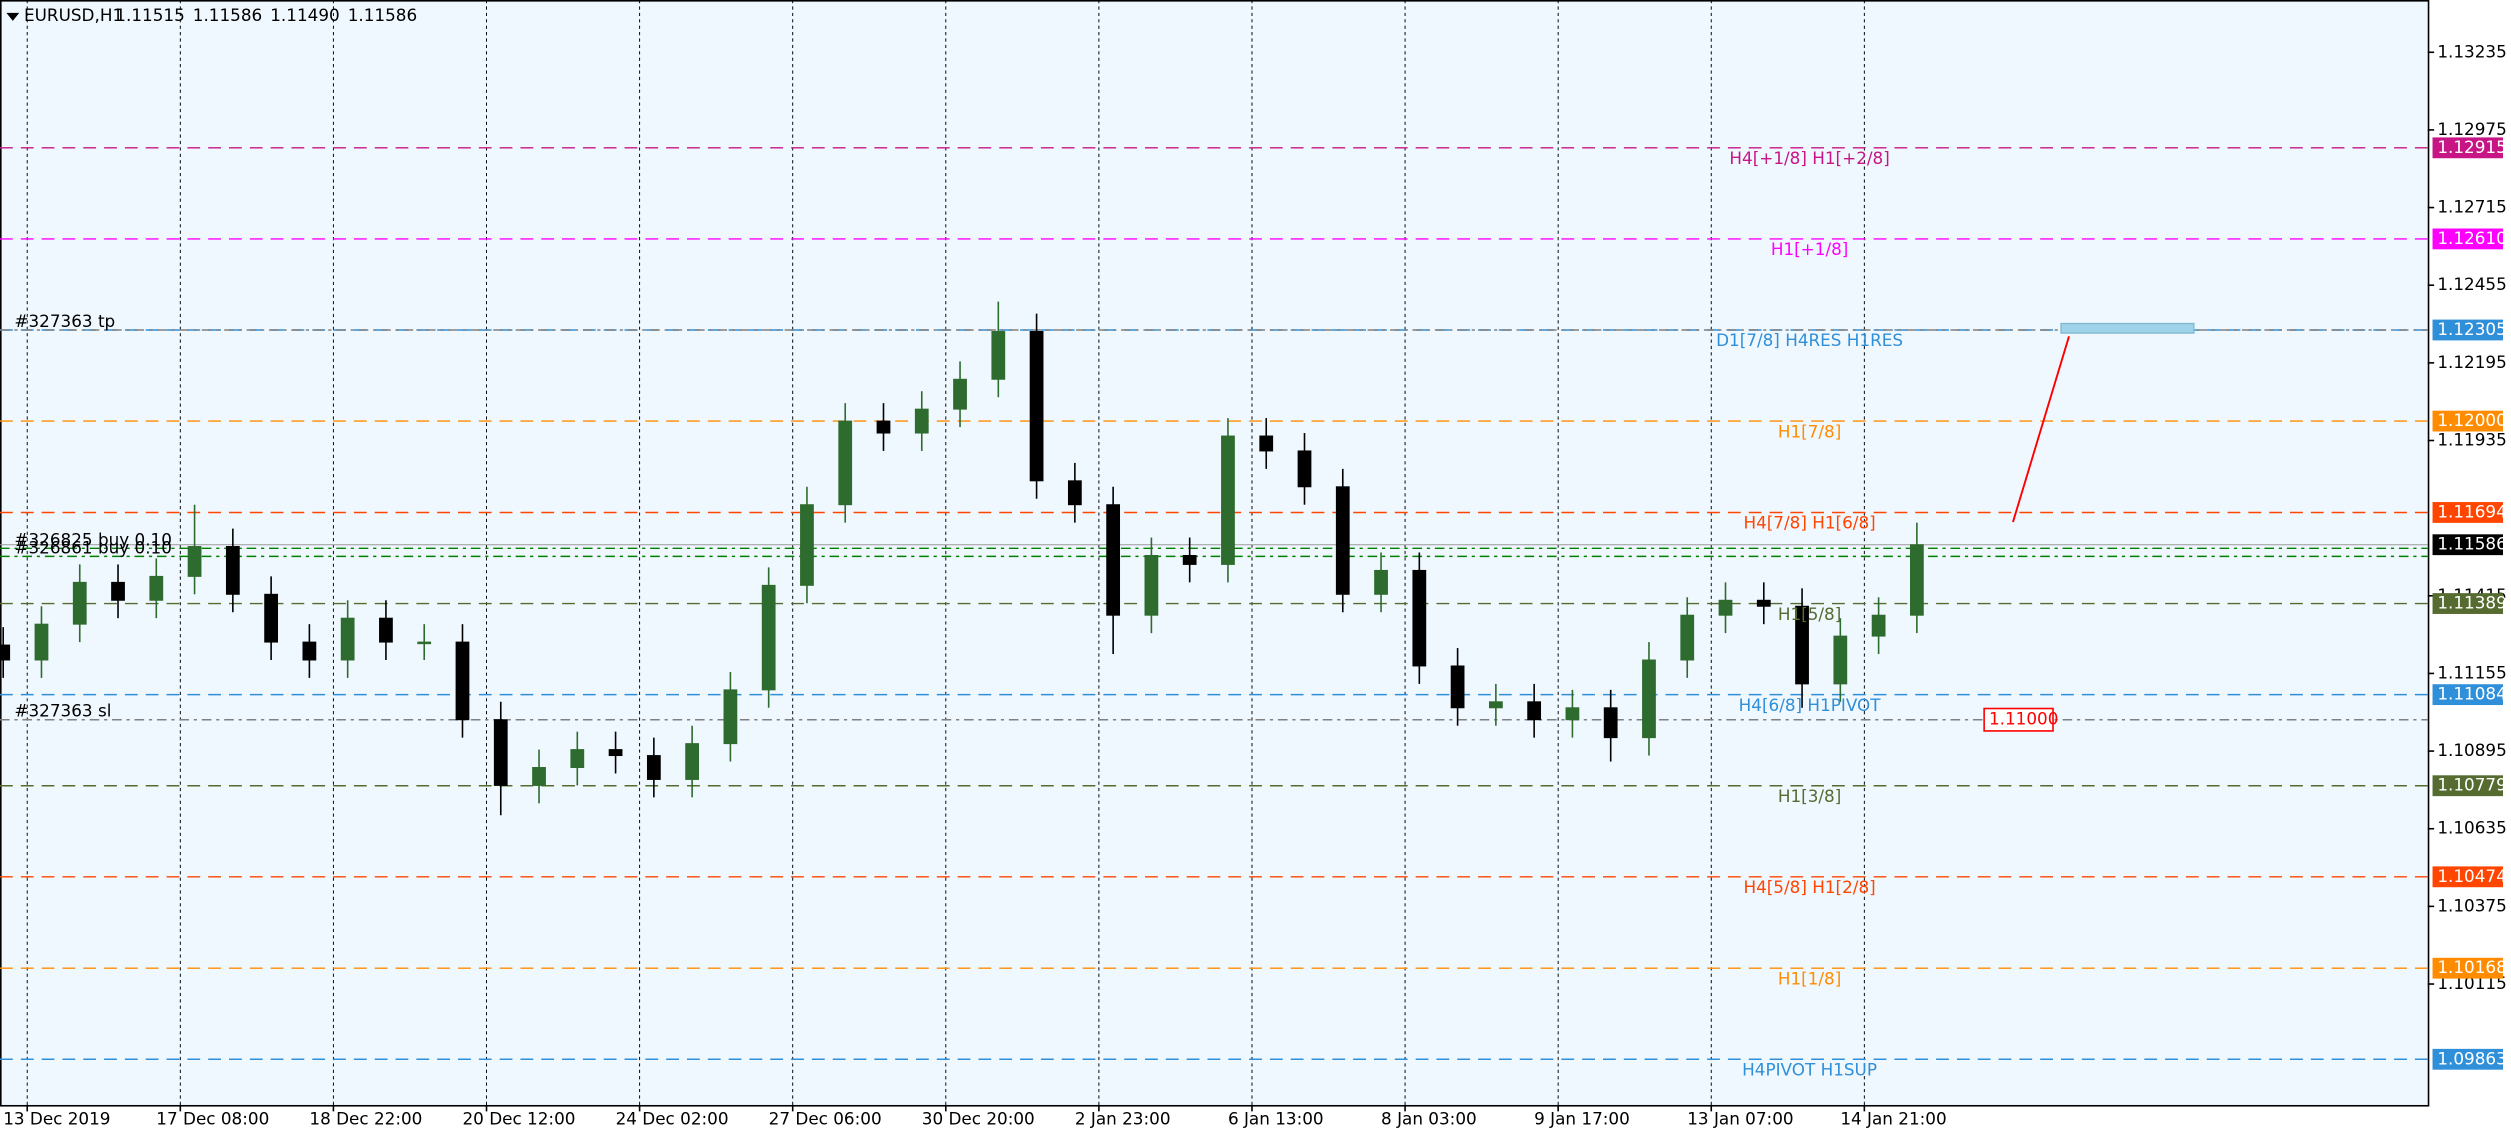  Describe the element at coordinates (62, 711) in the screenshot. I see `order-label: #327363 sl` at that location.